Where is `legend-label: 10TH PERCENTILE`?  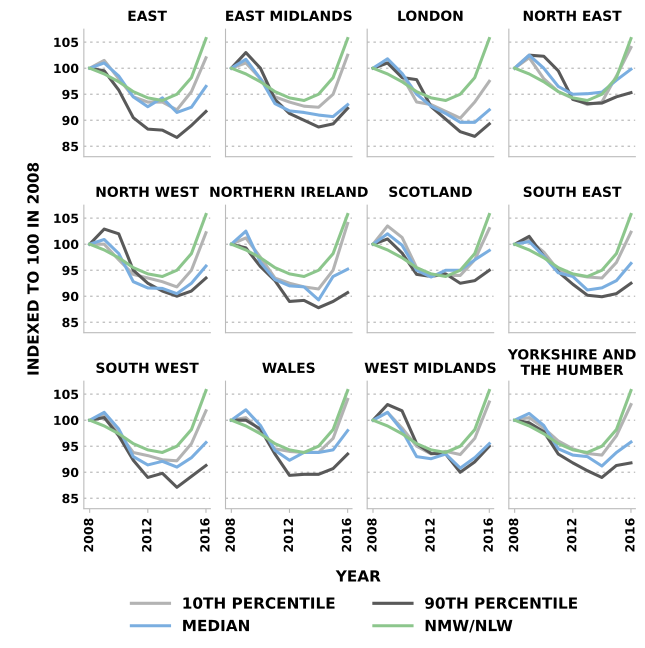 legend-label: 10TH PERCENTILE is located at coordinates (259, 603).